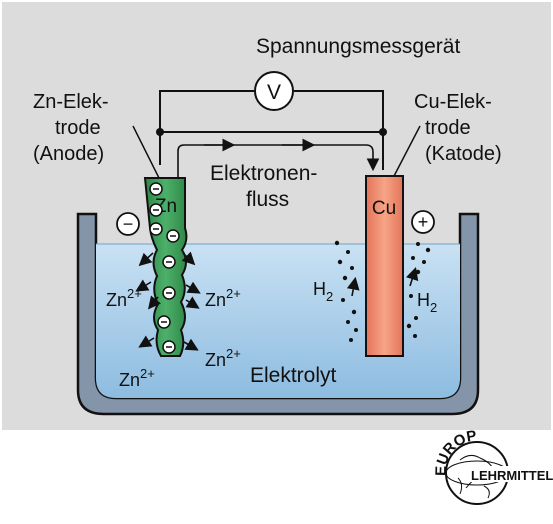 This screenshot has height=524, width=553. What do you see at coordinates (71, 102) in the screenshot?
I see `zn-electrode-label-1: Zn-Elek-` at bounding box center [71, 102].